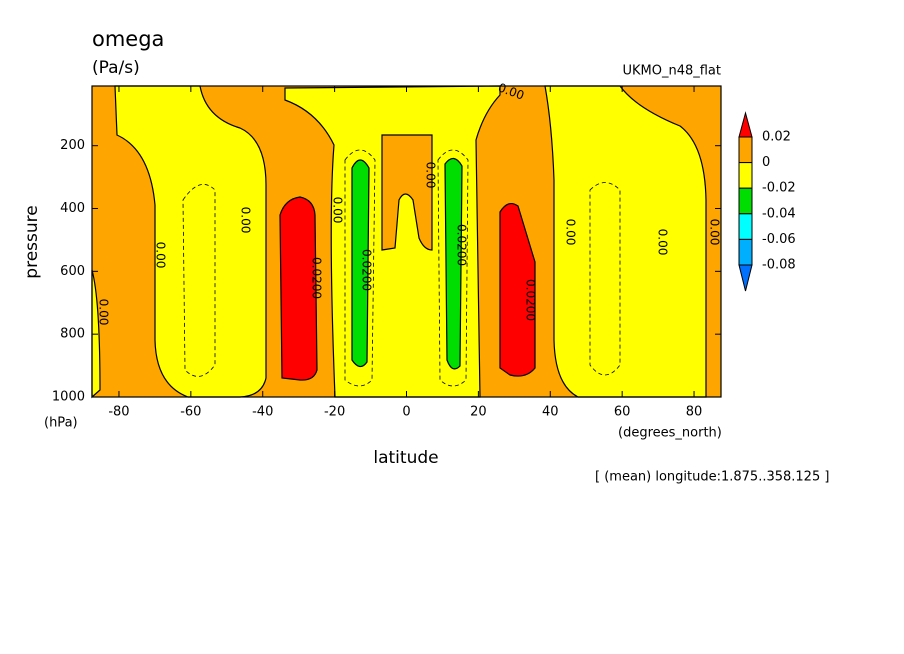 The width and height of the screenshot is (904, 654). I want to click on x-tick-label: -80, so click(118, 412).